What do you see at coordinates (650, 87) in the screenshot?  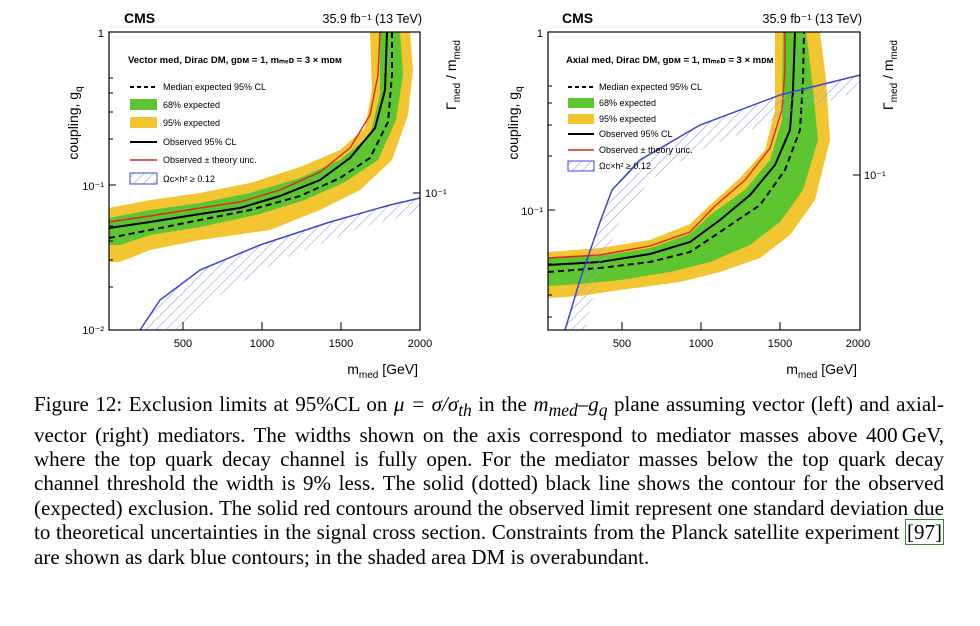 I see `right-legend-expected-label: Median expected 95% CL` at bounding box center [650, 87].